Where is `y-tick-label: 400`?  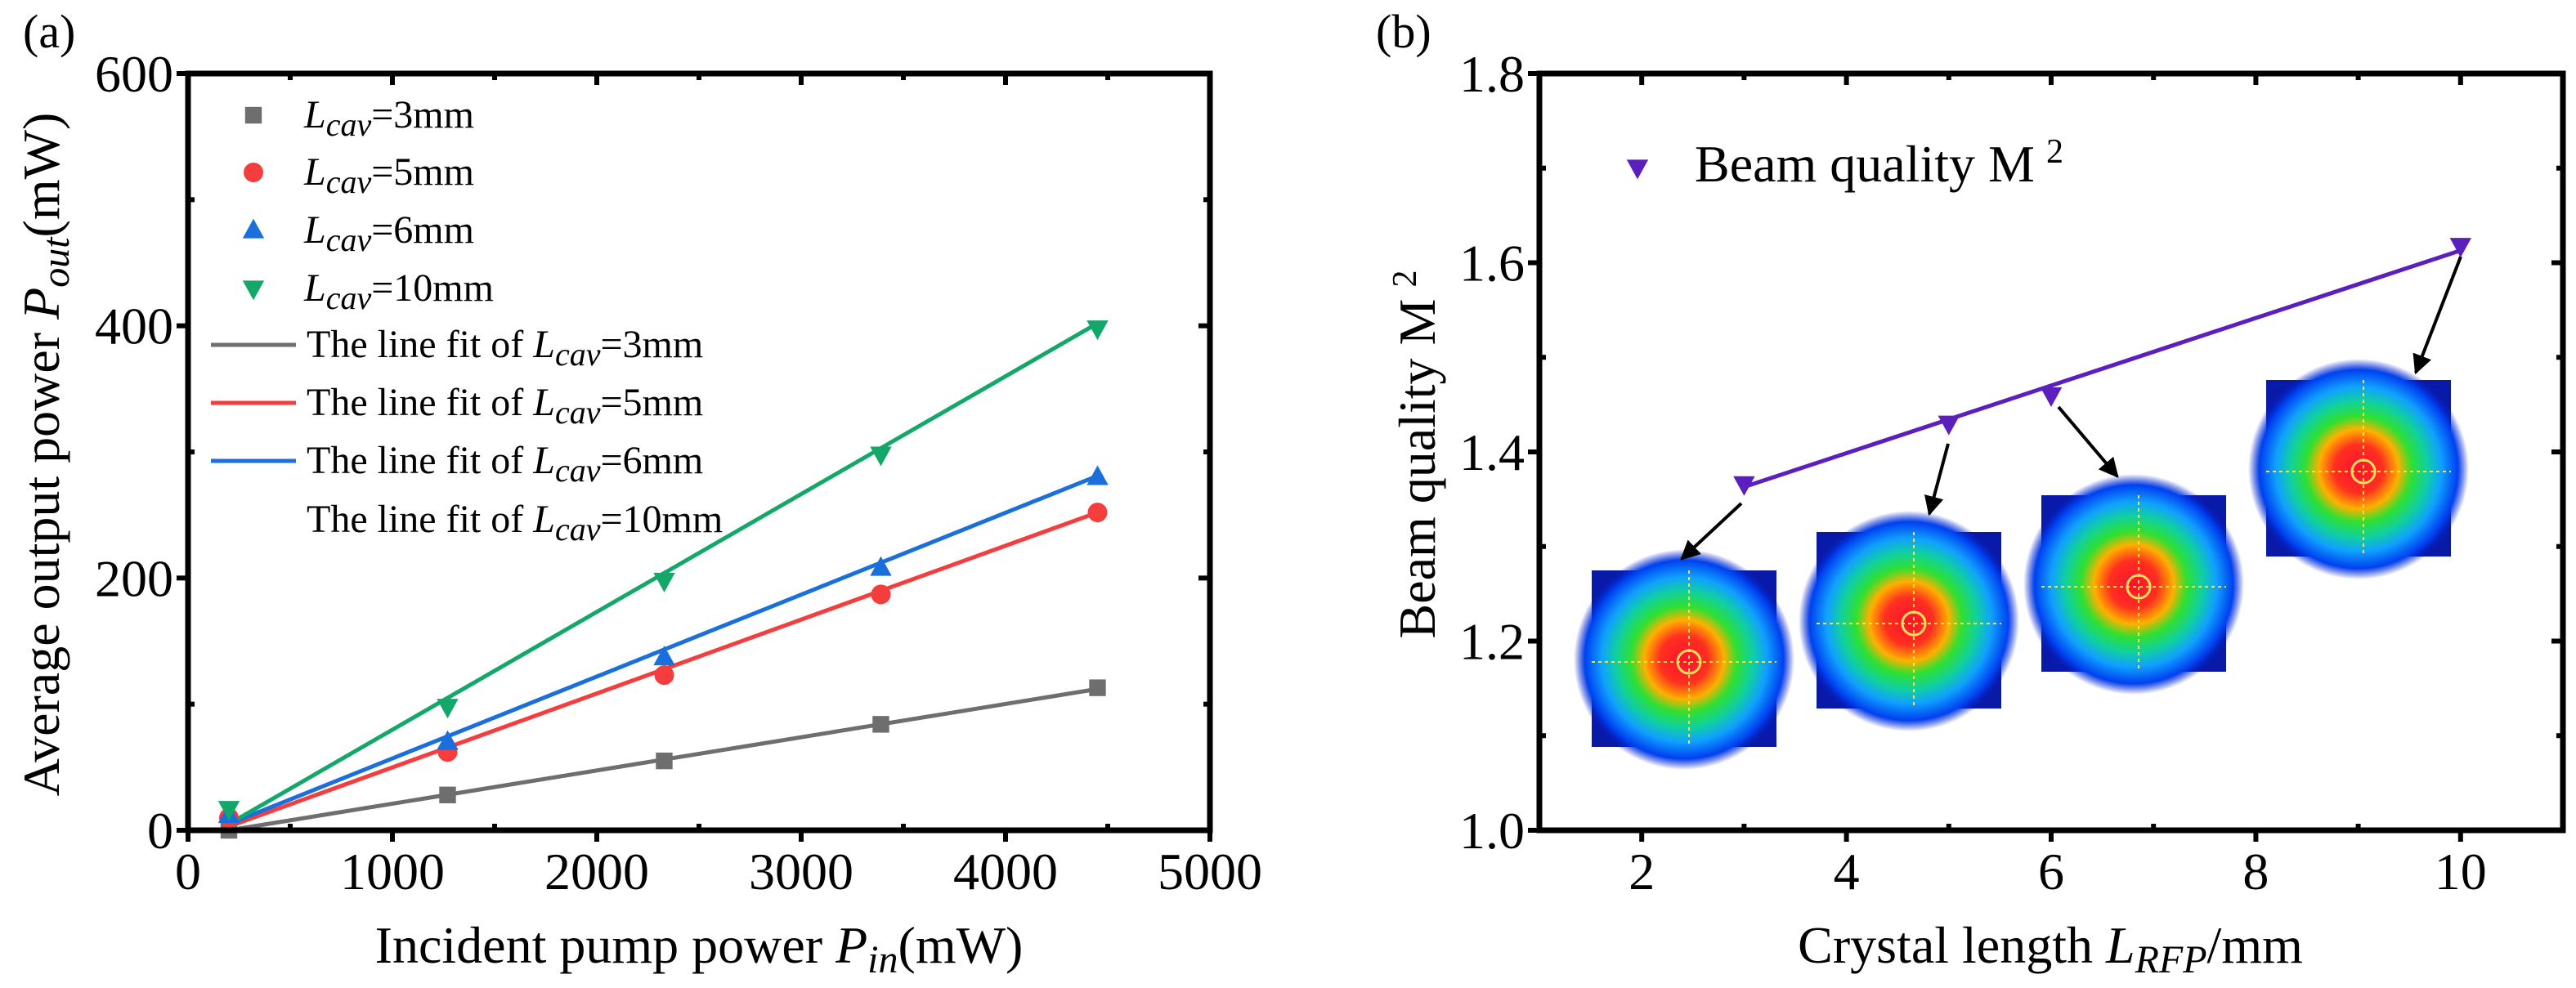 y-tick-label: 400 is located at coordinates (134, 326).